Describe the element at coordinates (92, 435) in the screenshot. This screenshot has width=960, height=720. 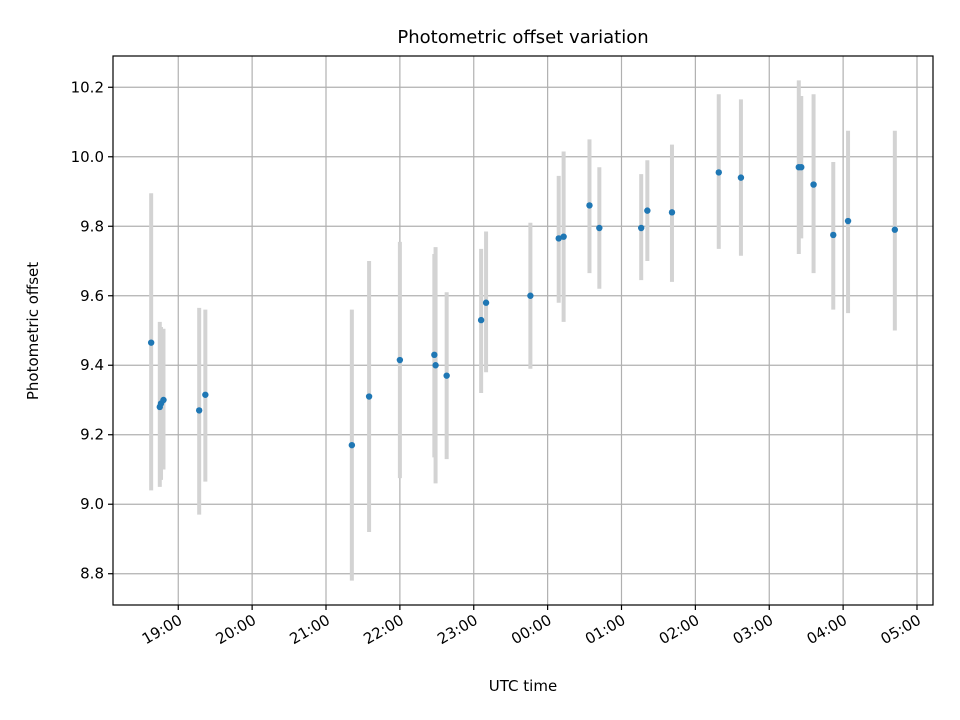
I see `y-tick-label: 9.2` at that location.